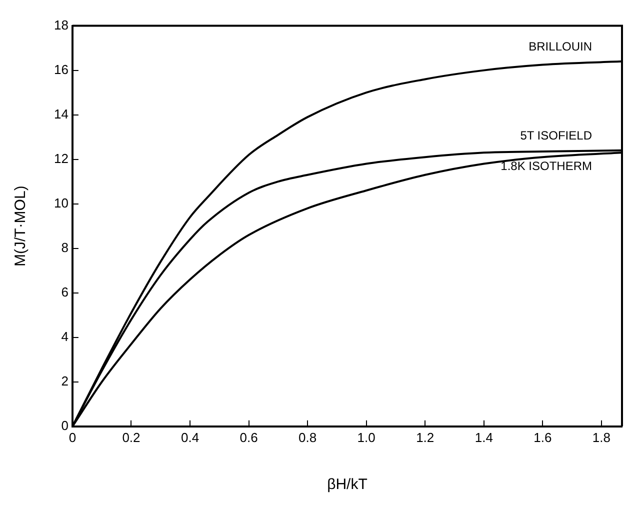 The height and width of the screenshot is (510, 639). I want to click on series-label: 1.8K ISOTHERM, so click(546, 165).